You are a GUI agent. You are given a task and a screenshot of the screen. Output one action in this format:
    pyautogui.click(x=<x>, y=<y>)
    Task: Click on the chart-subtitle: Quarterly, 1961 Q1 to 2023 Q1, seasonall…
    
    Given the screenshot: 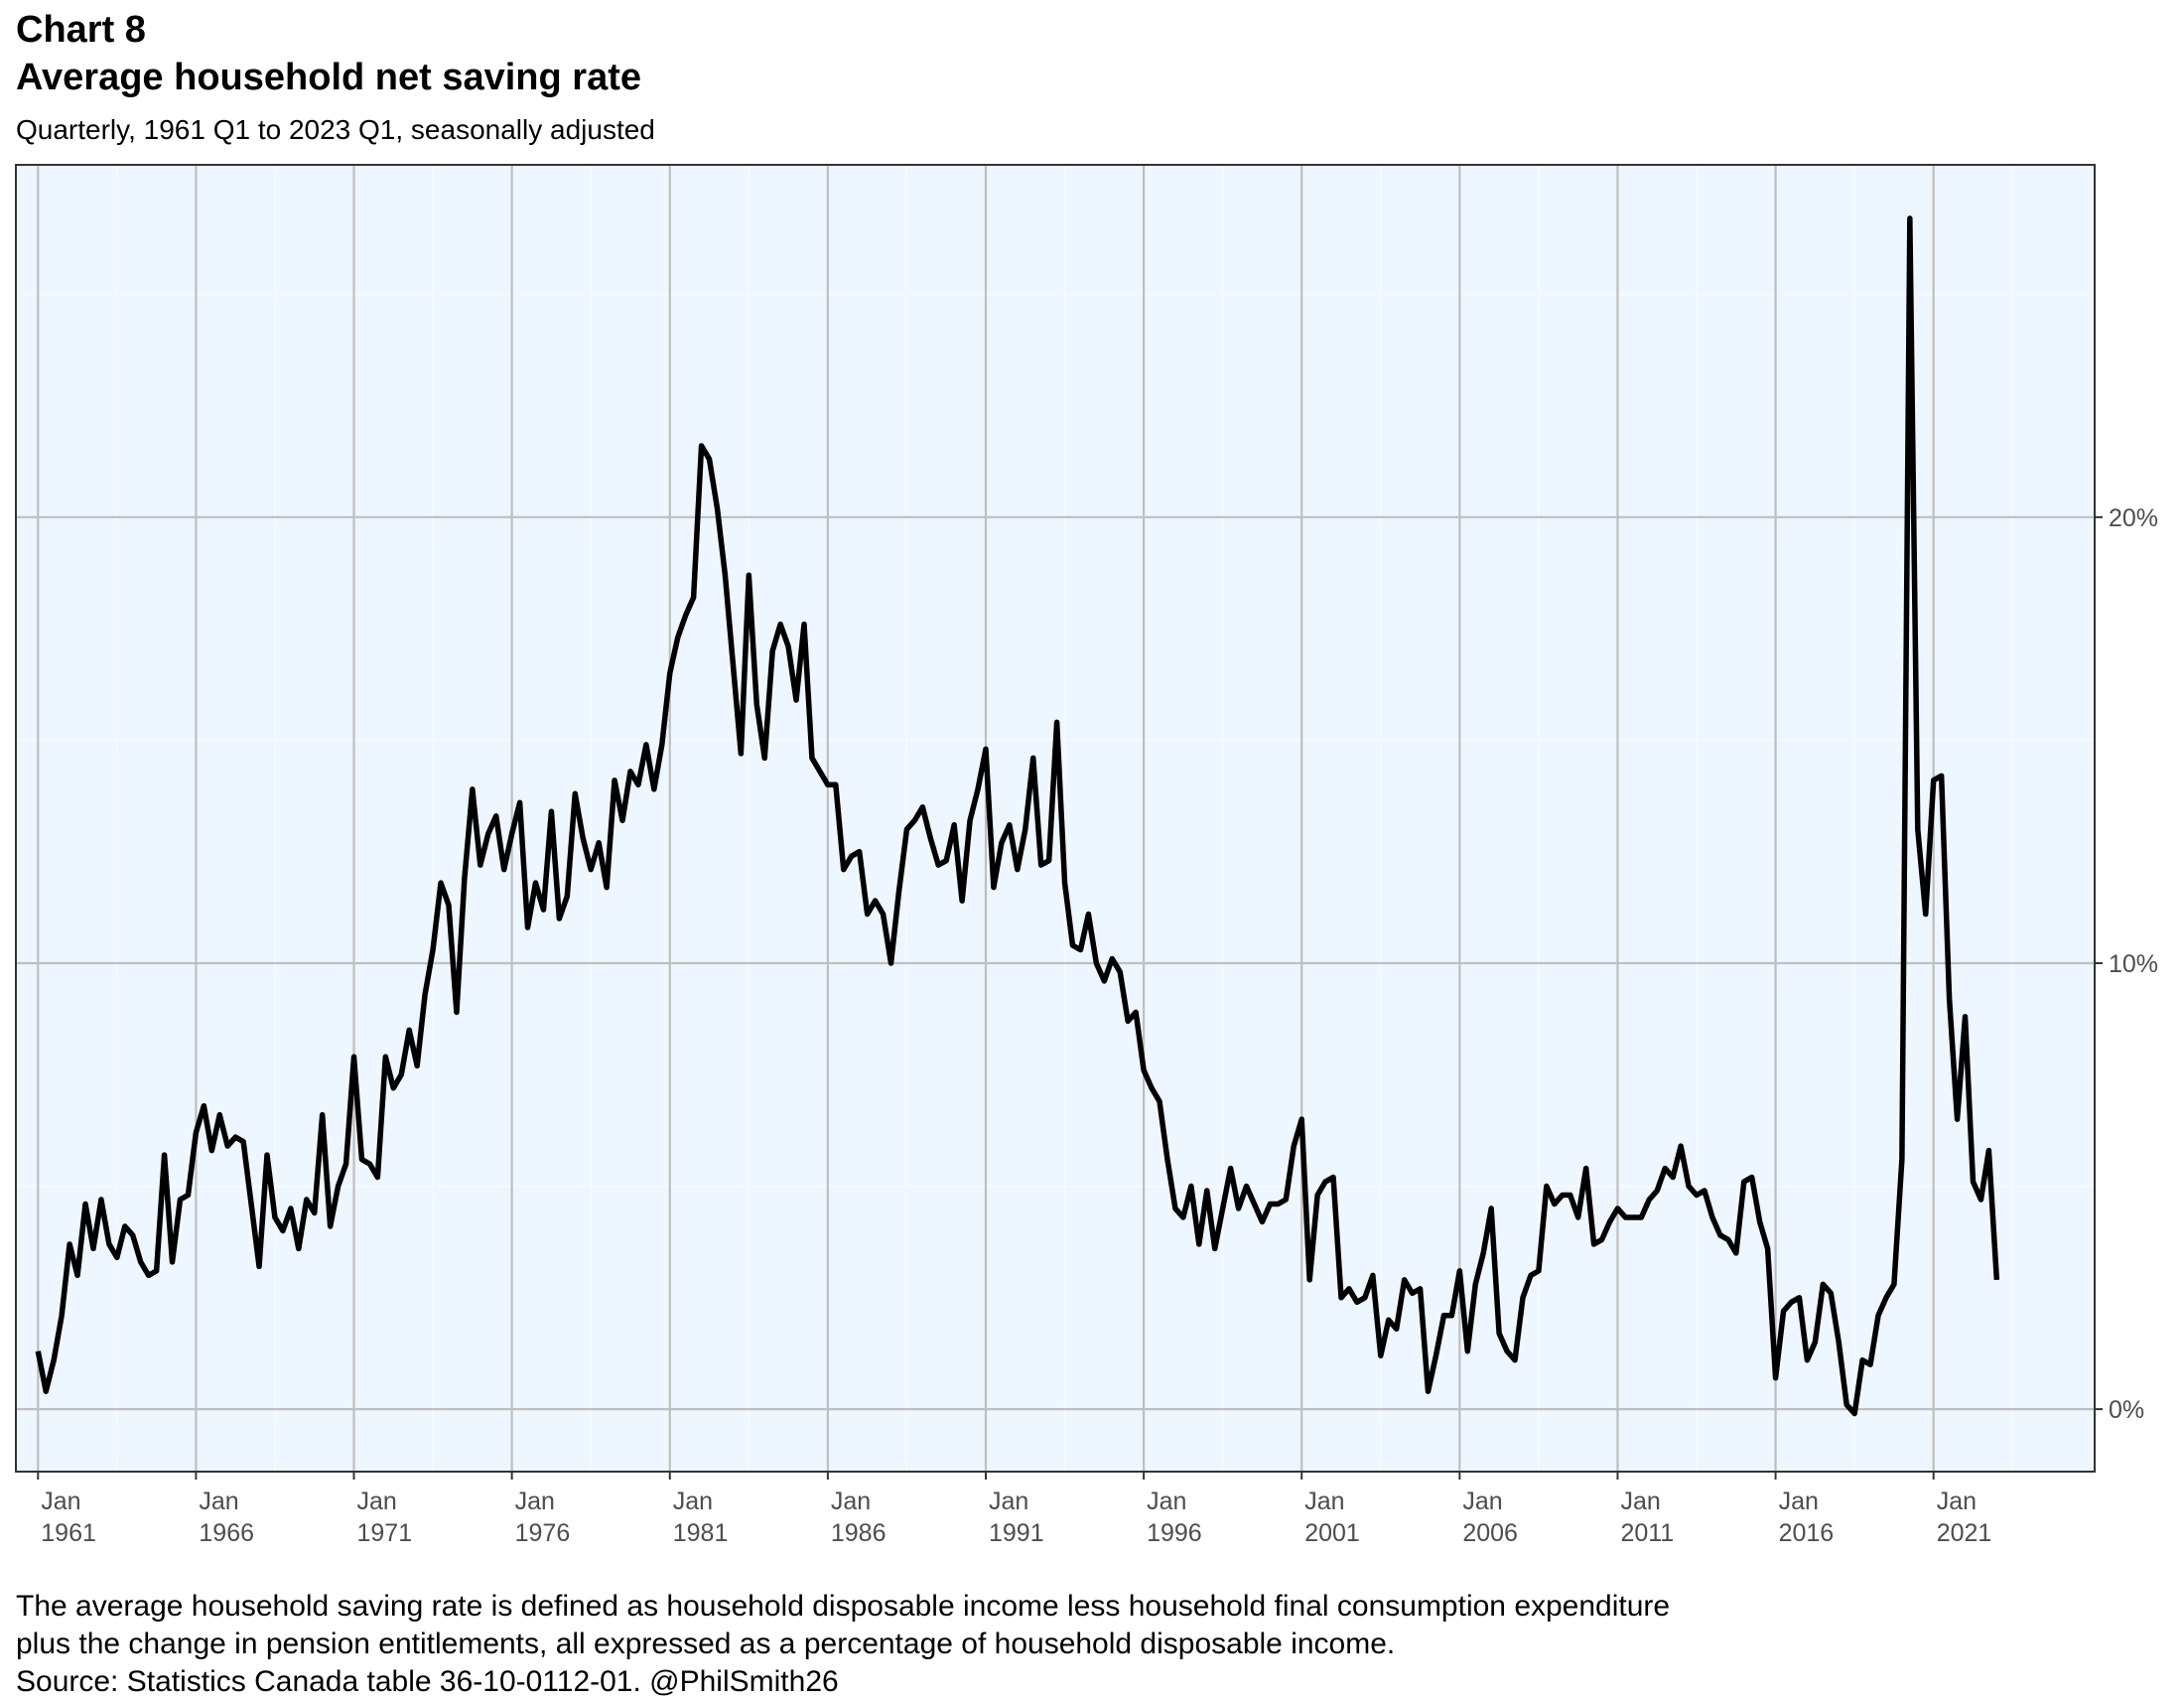 What is the action you would take?
    pyautogui.click(x=335, y=129)
    